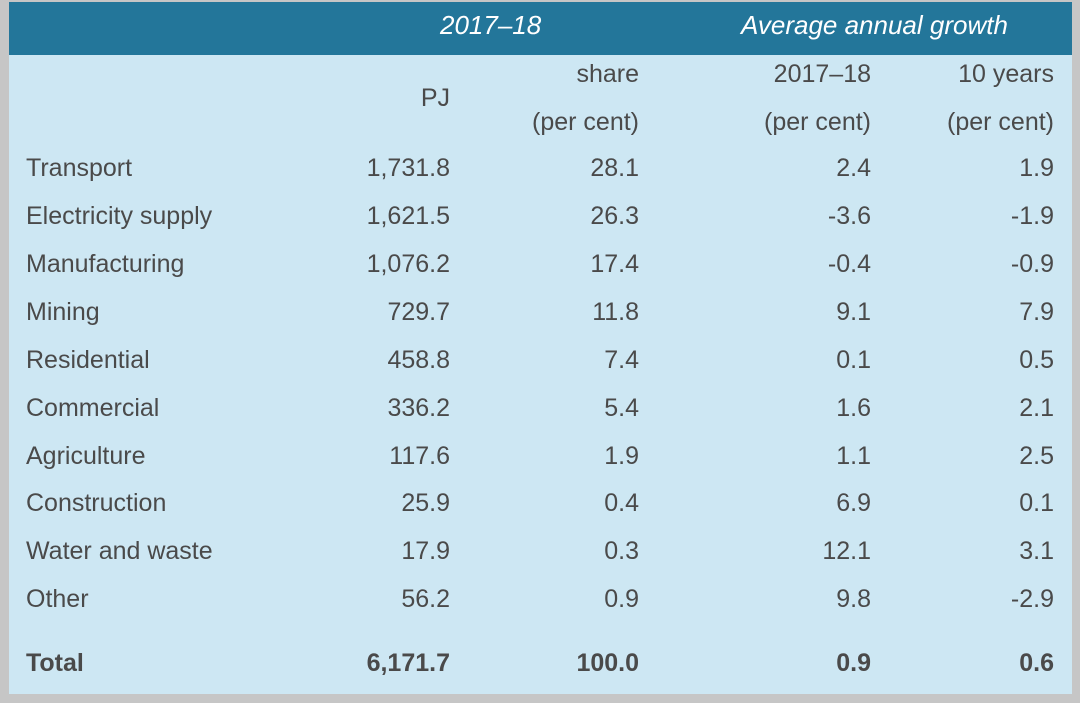  I want to click on column-header-growth-2017-18-unit: (per cent), so click(817, 122).